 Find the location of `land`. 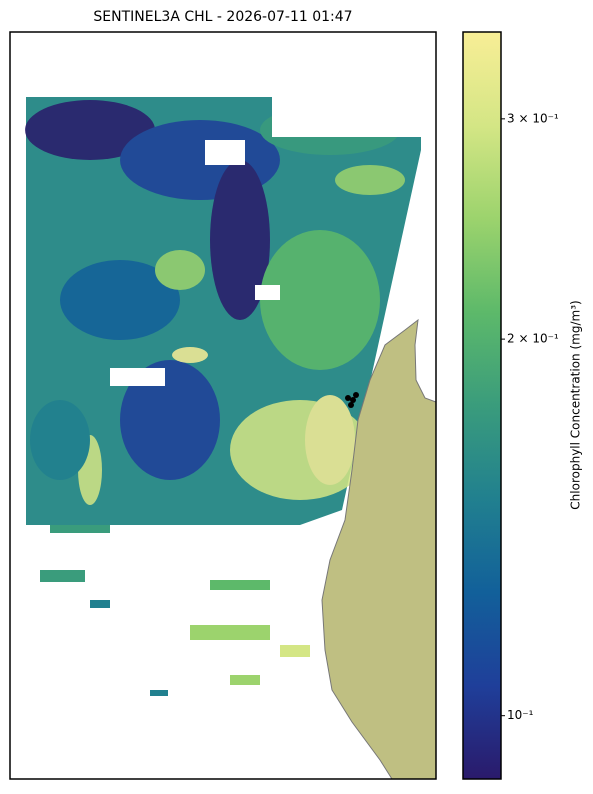

land is located at coordinates (378, 548).